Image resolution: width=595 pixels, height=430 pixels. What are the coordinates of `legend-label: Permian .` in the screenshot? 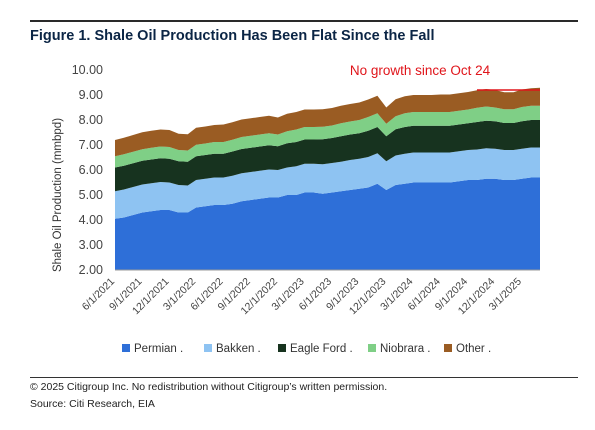 It's located at (158, 349).